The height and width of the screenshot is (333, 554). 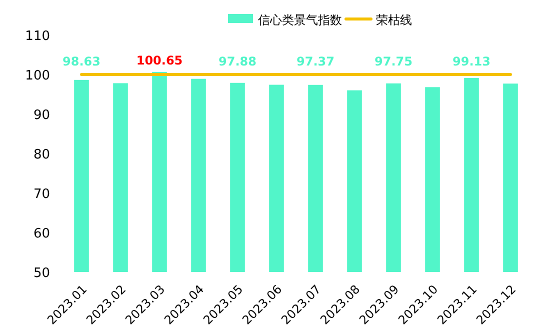 I want to click on data-label: 99.13, so click(x=471, y=61).